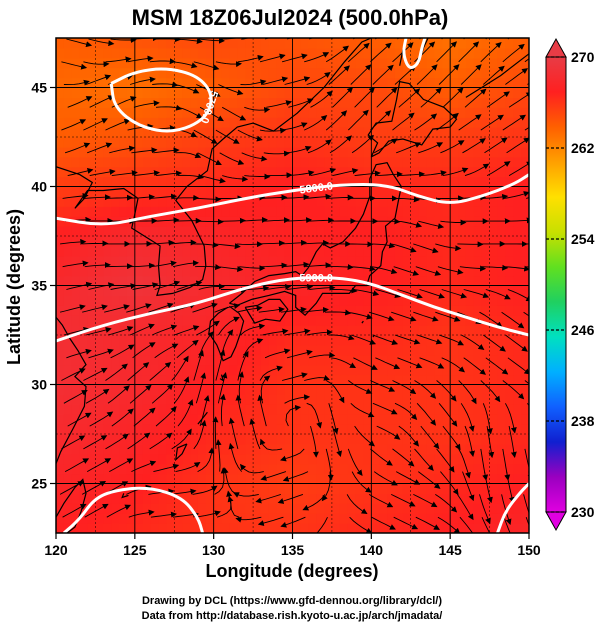 This screenshot has width=599, height=625. Describe the element at coordinates (583, 512) in the screenshot. I see `colorbar-tick-label: 230` at that location.